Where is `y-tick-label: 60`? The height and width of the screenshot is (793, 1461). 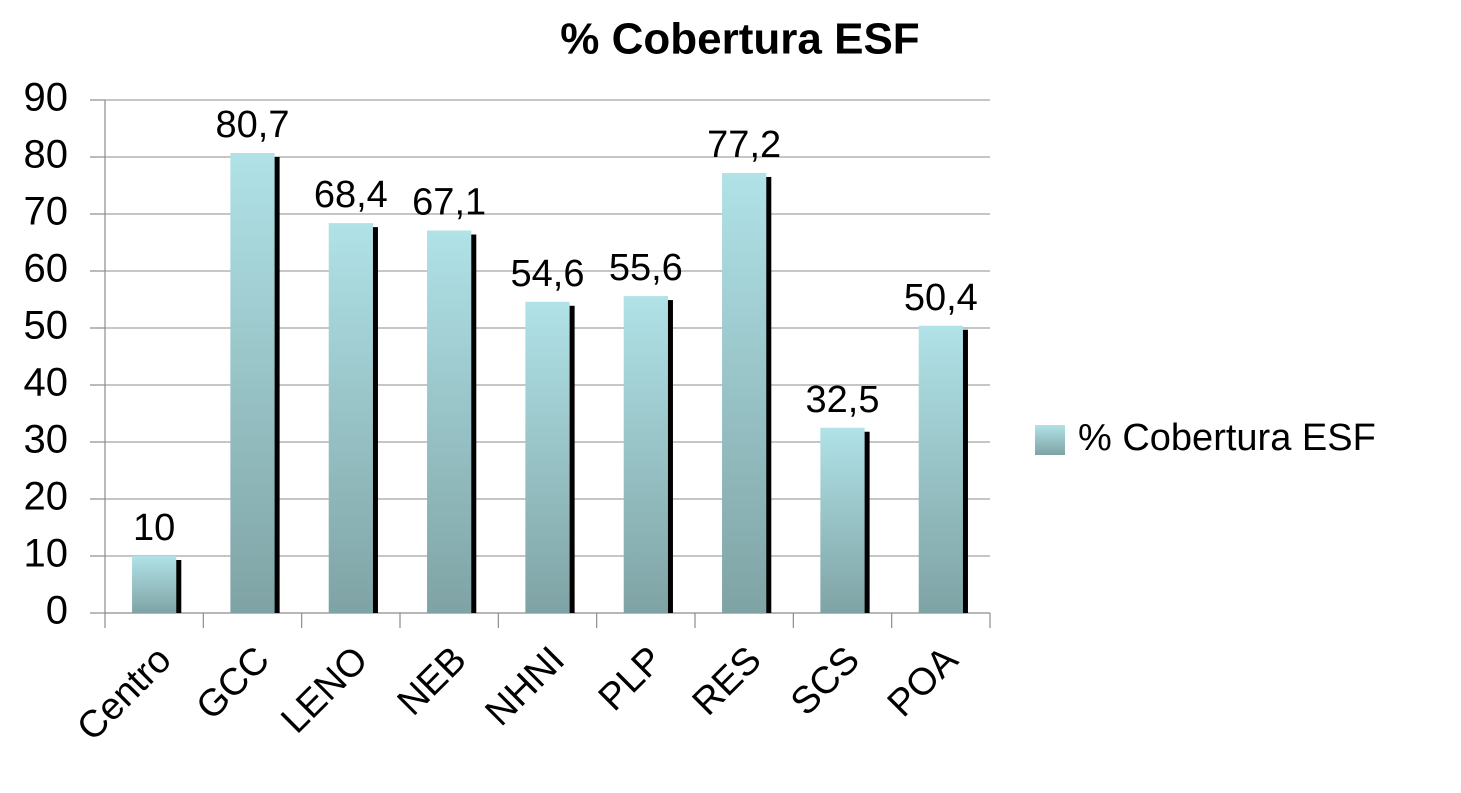
y-tick-label: 60 is located at coordinates (46, 269).